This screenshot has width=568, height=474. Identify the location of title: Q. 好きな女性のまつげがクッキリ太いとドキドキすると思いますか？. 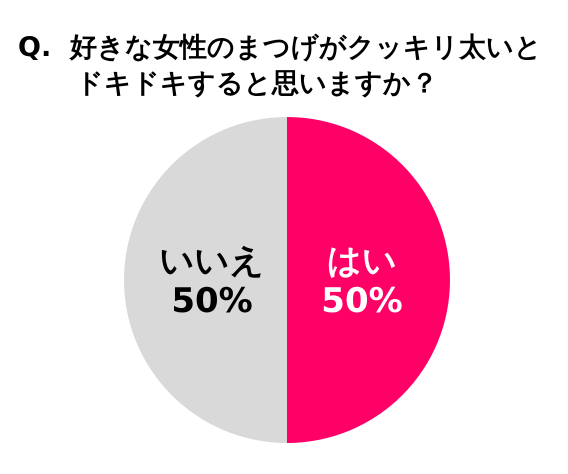
(281, 66).